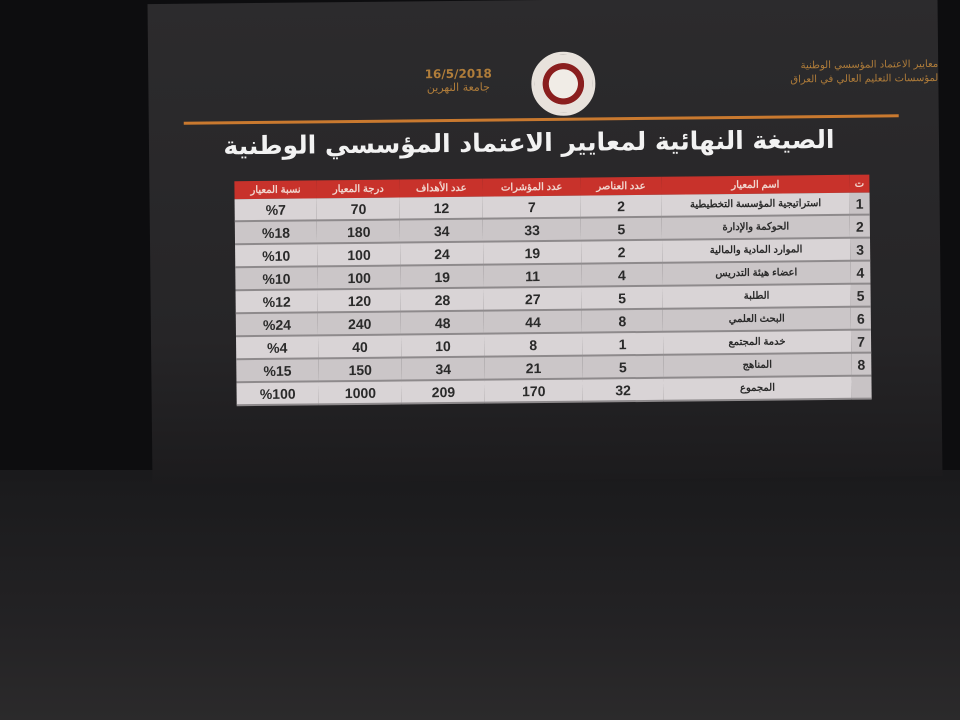  Describe the element at coordinates (532, 229) in the screenshot. I see `table-cell: 33` at that location.